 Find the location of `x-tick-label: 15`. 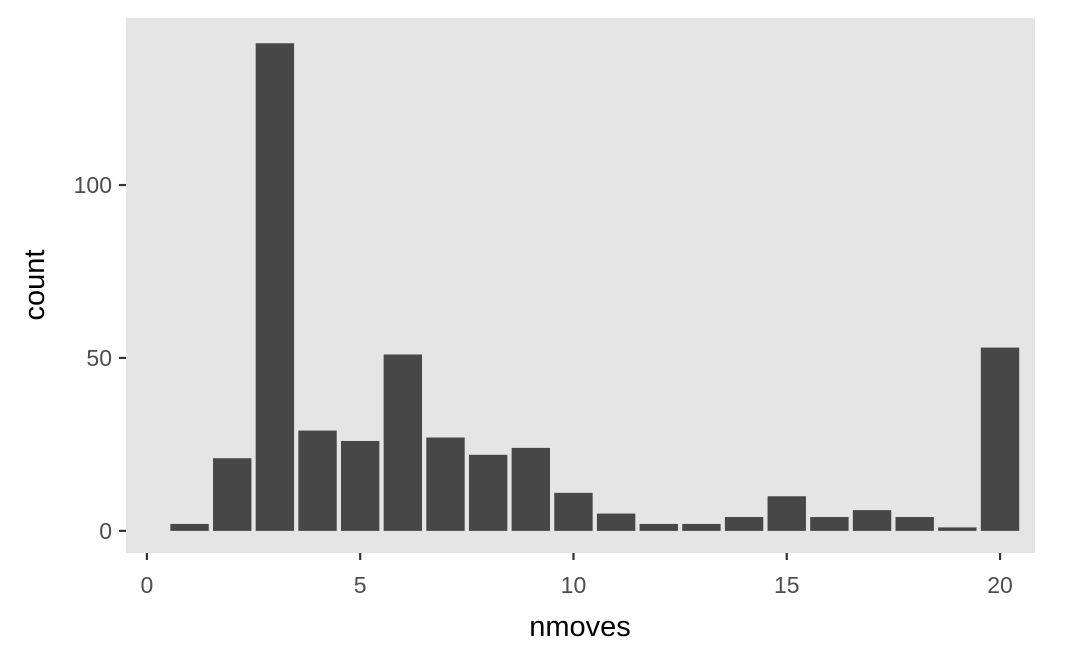

x-tick-label: 15 is located at coordinates (787, 585).